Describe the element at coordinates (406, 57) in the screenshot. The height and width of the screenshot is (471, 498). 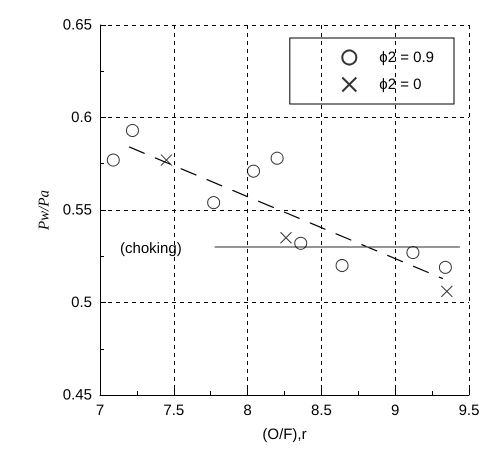
I see `legend-label: ϕ2 = 0.9` at that location.